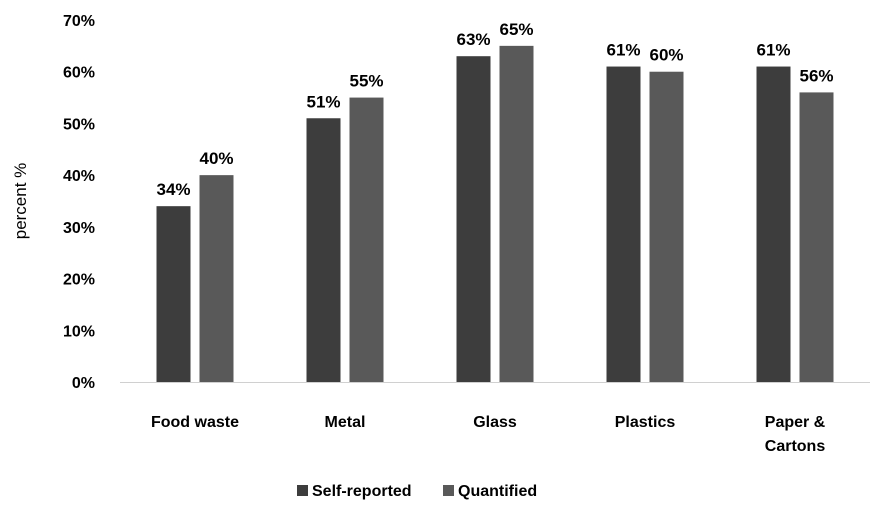 This screenshot has height=508, width=877. What do you see at coordinates (173, 189) in the screenshot?
I see `data-label: 34%` at bounding box center [173, 189].